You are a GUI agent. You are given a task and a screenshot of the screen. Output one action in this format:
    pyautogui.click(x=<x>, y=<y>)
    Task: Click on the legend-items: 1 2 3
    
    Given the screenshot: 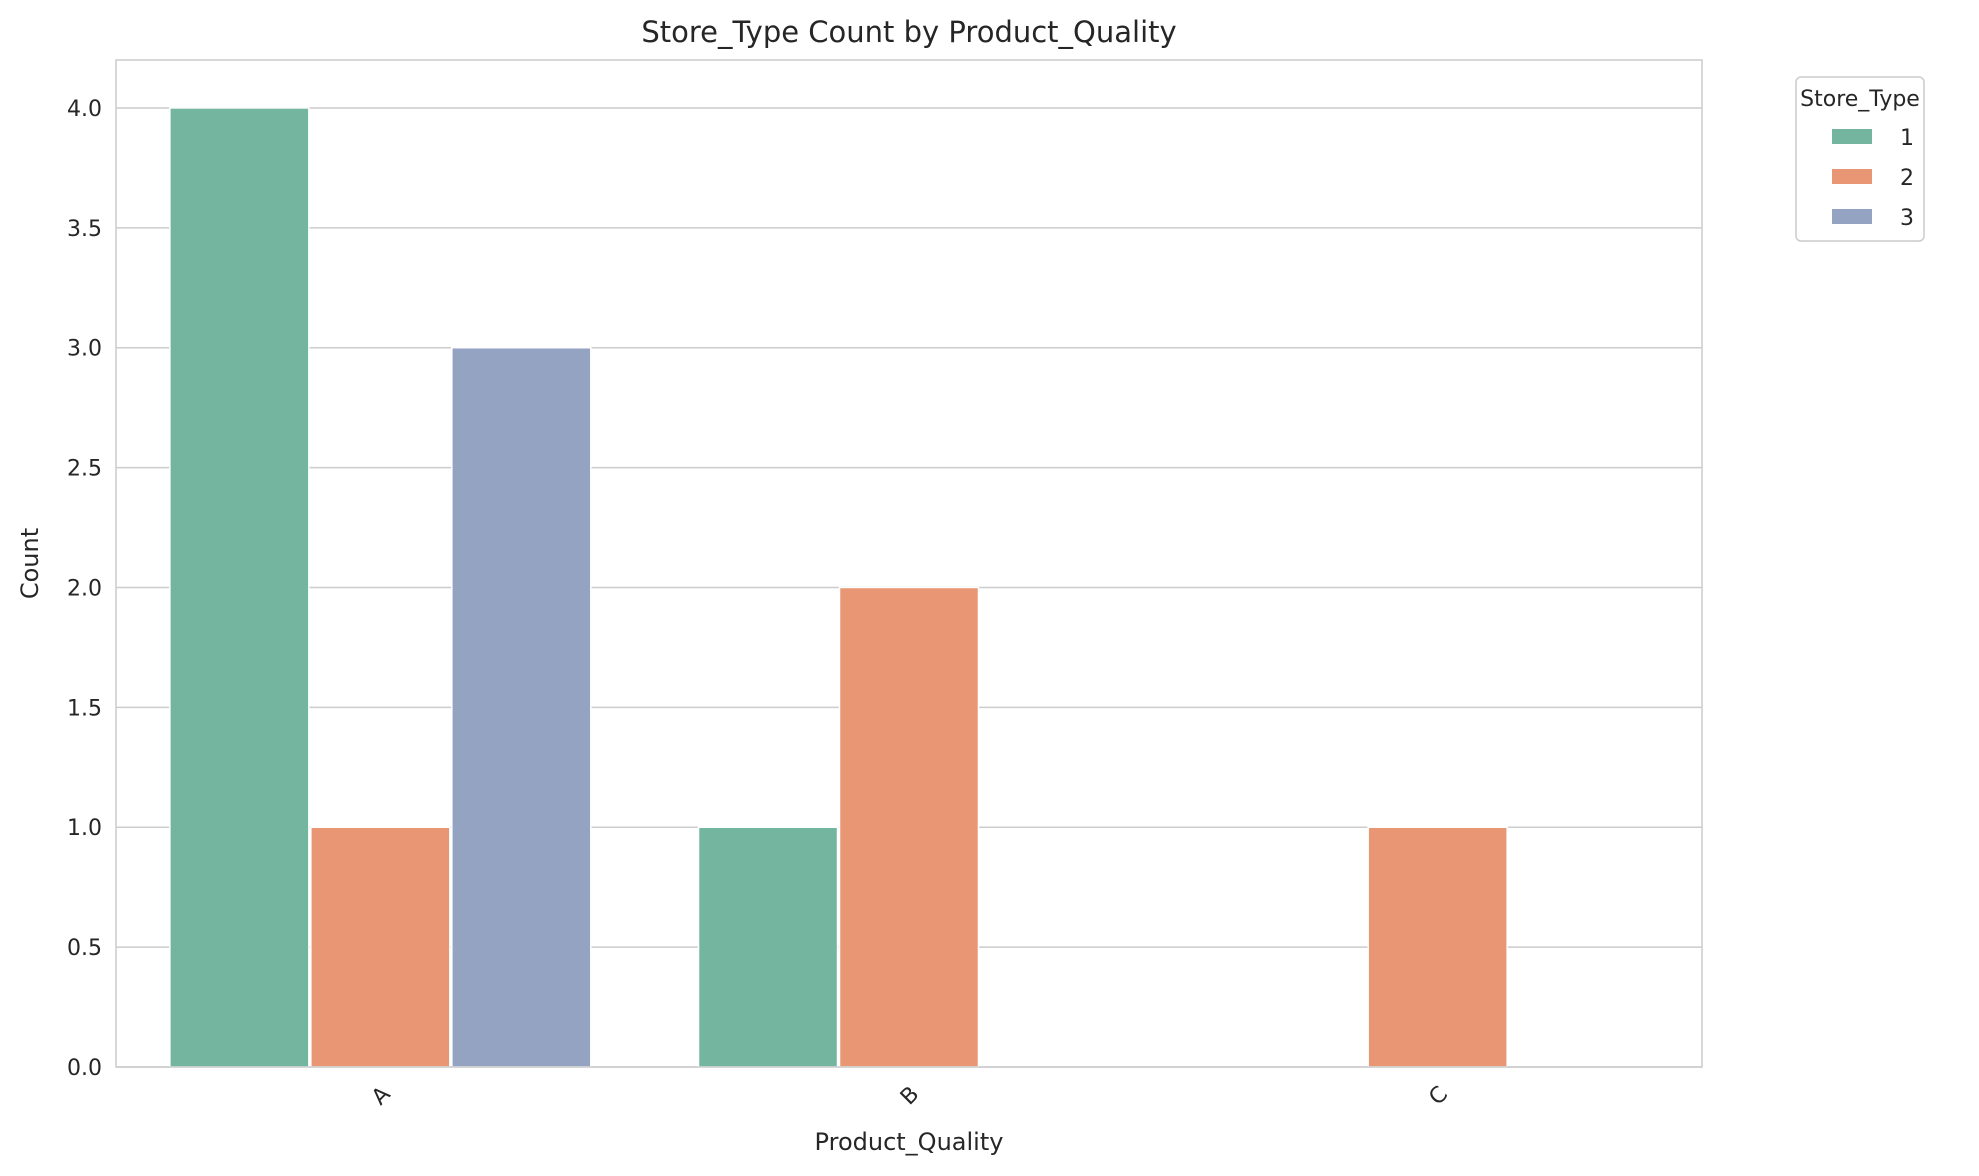 What is the action you would take?
    pyautogui.click(x=1873, y=178)
    